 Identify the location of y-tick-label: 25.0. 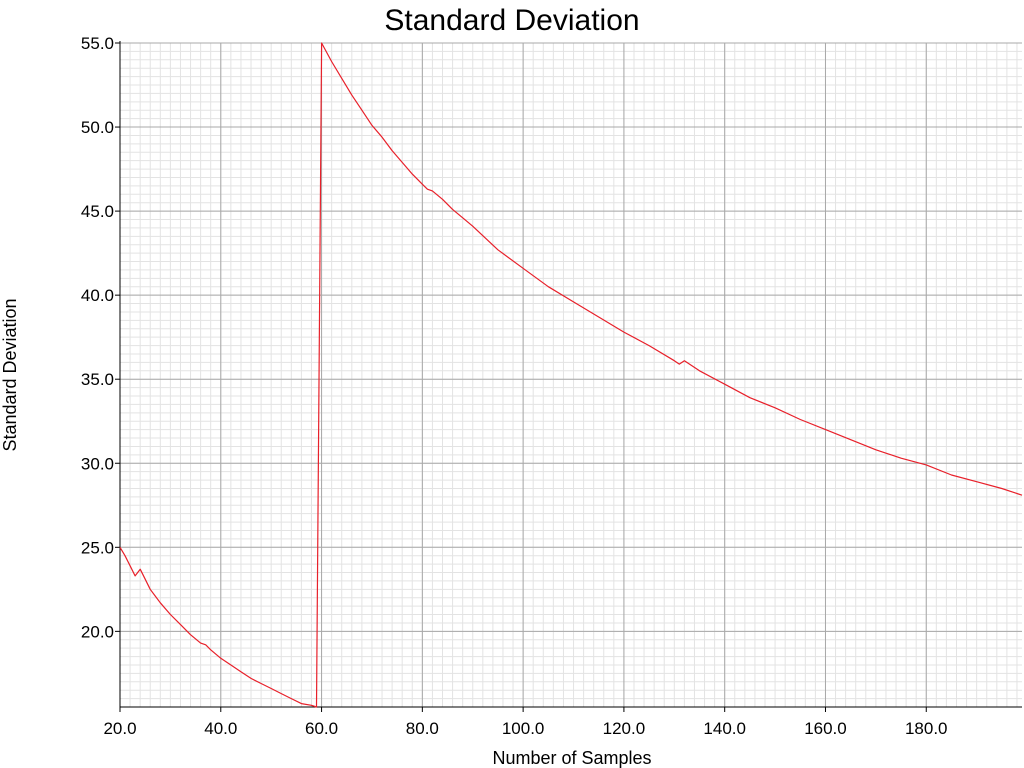
(97, 547).